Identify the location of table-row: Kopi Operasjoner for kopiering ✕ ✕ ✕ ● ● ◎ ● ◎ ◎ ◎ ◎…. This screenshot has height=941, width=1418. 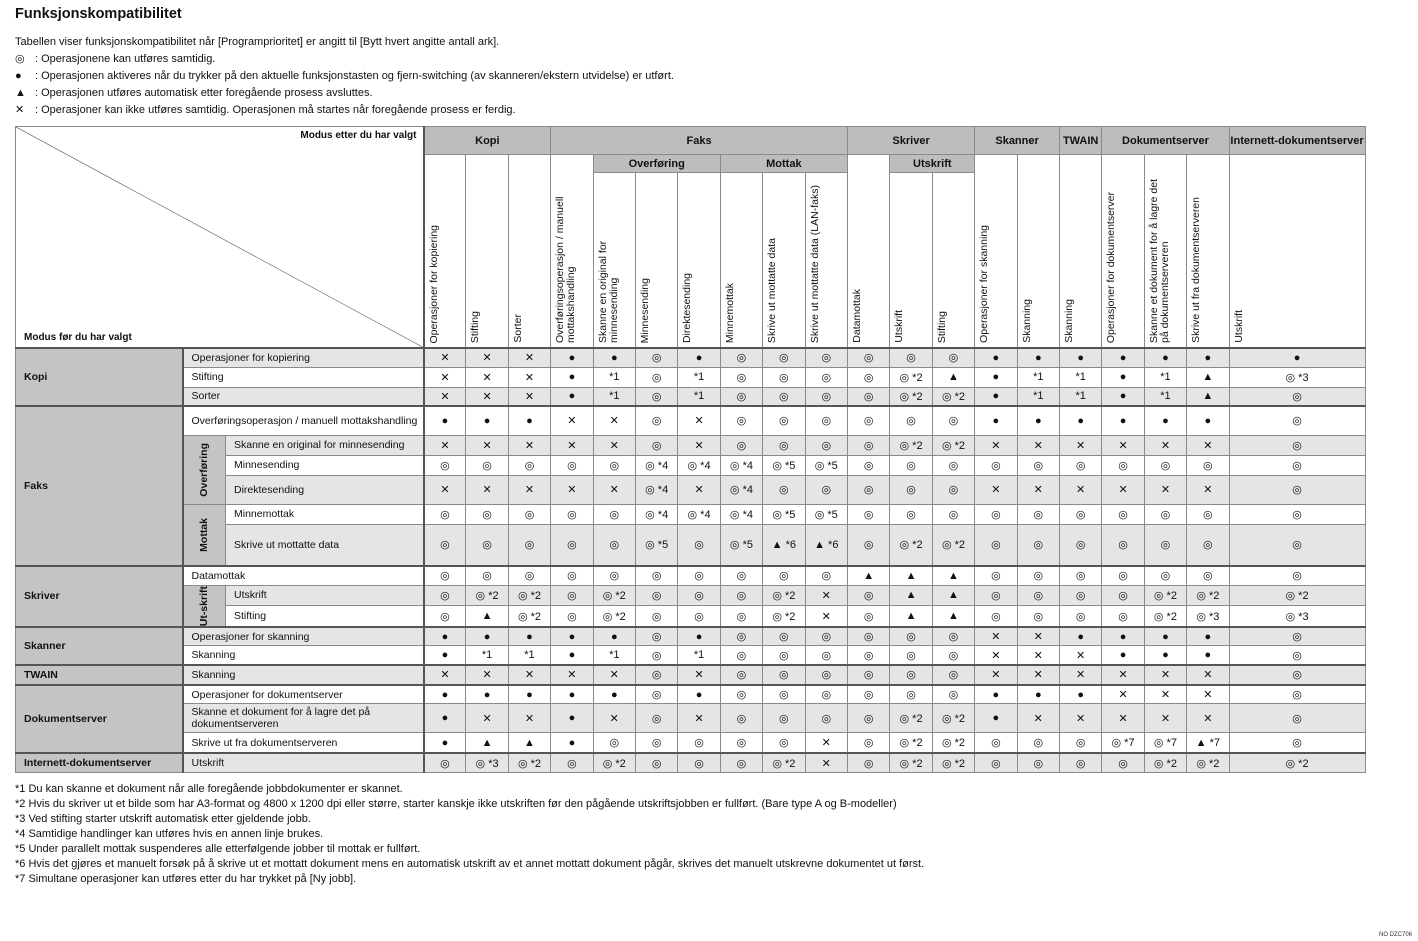
(690, 377).